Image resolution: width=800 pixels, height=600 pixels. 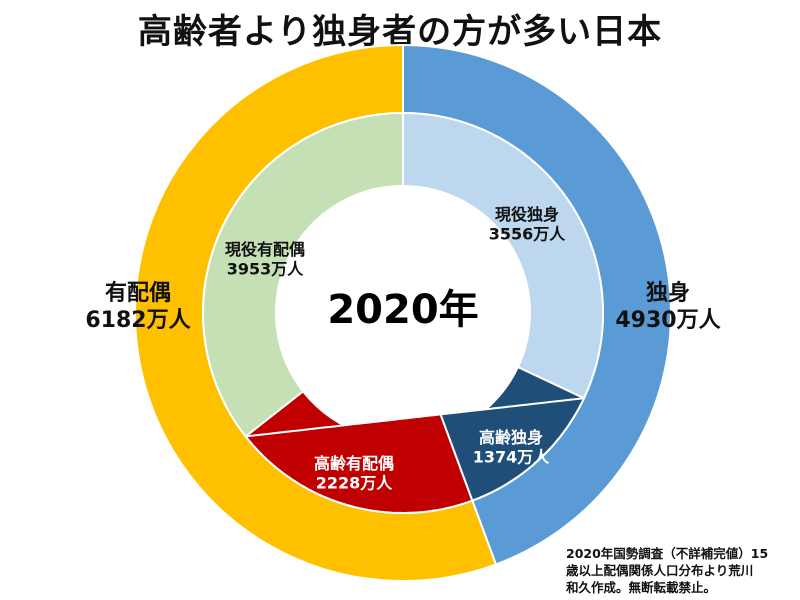 What do you see at coordinates (402, 310) in the screenshot?
I see `center-label: 2020年` at bounding box center [402, 310].